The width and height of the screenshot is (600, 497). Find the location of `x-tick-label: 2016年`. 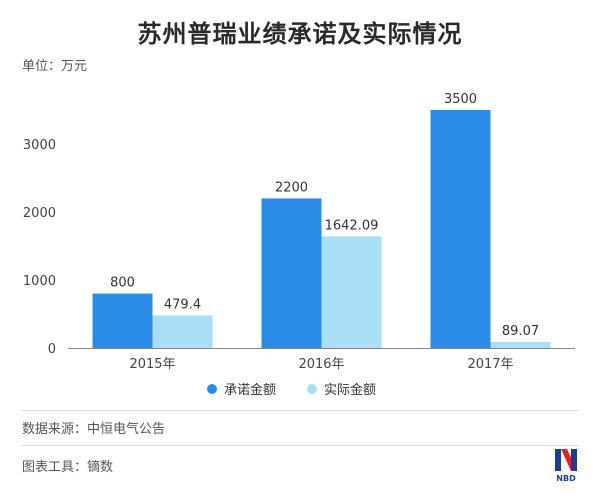

x-tick-label: 2016年 is located at coordinates (321, 364).